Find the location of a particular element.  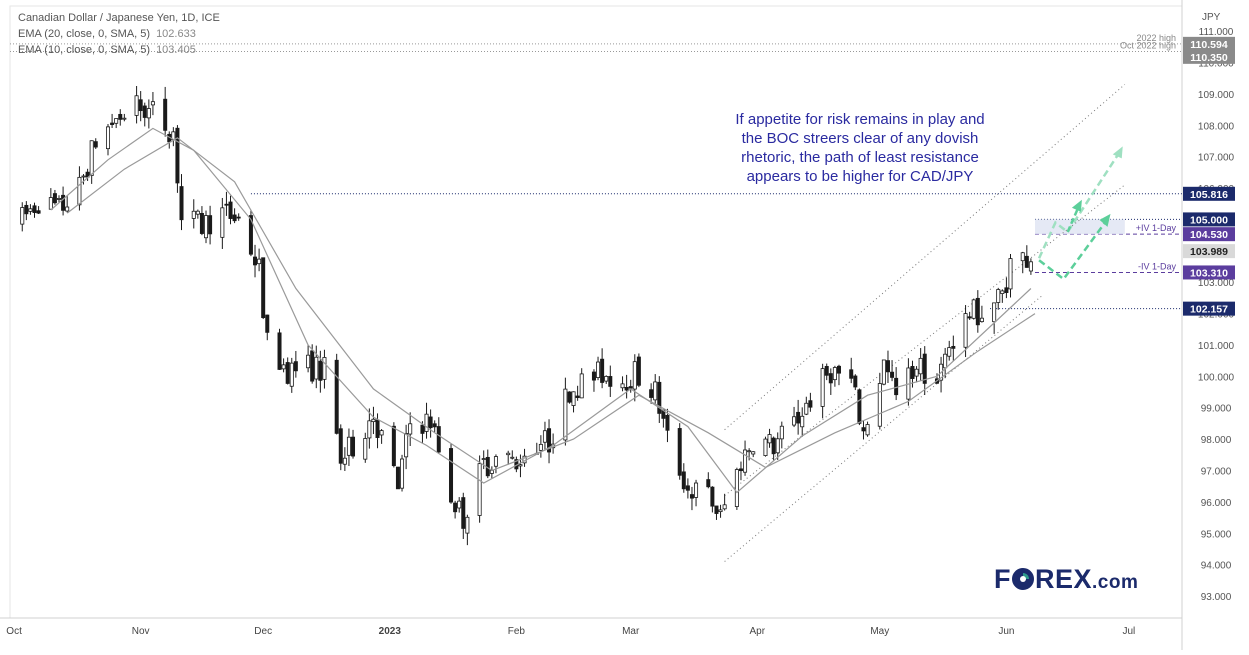

price-label: 105.000 is located at coordinates (1209, 220).